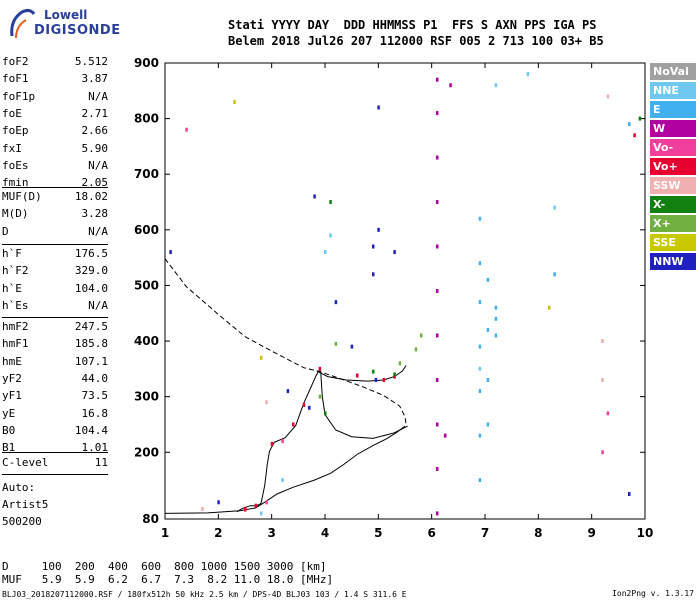 The width and height of the screenshot is (700, 600). I want to click on lowell-digisonde-logo: Lowell DIGISONDE, so click(68, 28).